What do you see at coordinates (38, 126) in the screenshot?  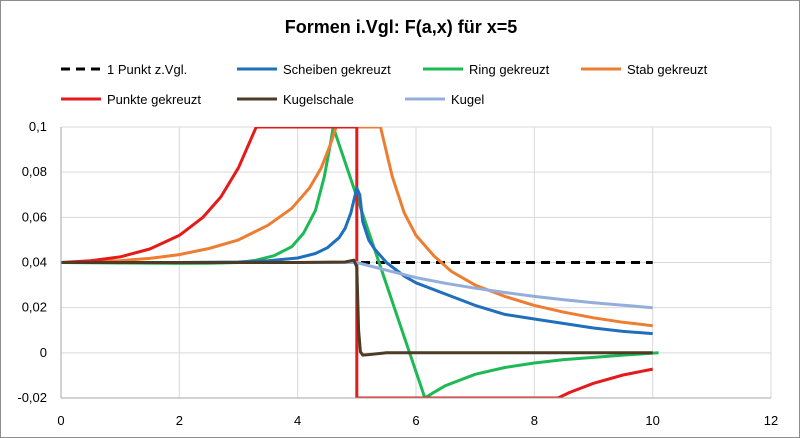 I see `y-tick-label: 0,1` at bounding box center [38, 126].